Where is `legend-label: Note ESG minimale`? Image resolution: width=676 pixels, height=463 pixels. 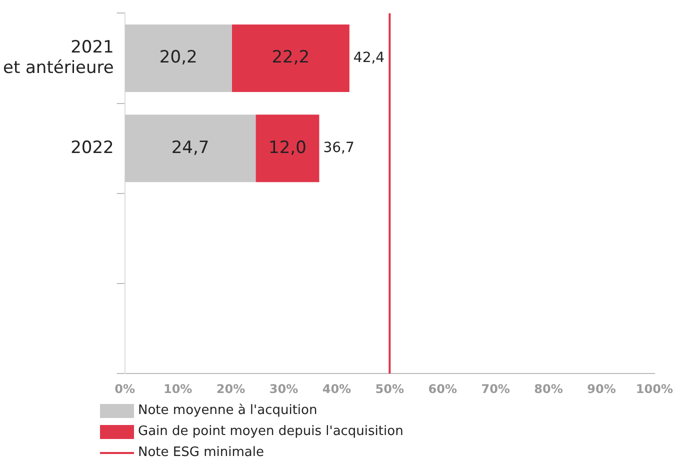 legend-label: Note ESG minimale is located at coordinates (201, 452).